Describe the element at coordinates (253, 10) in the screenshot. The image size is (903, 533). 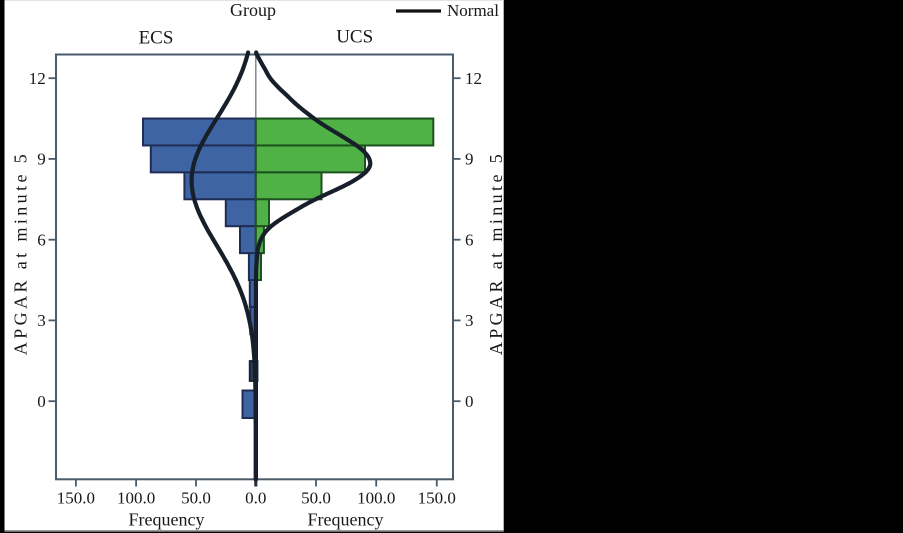
I see `svg-text: Group` at that location.